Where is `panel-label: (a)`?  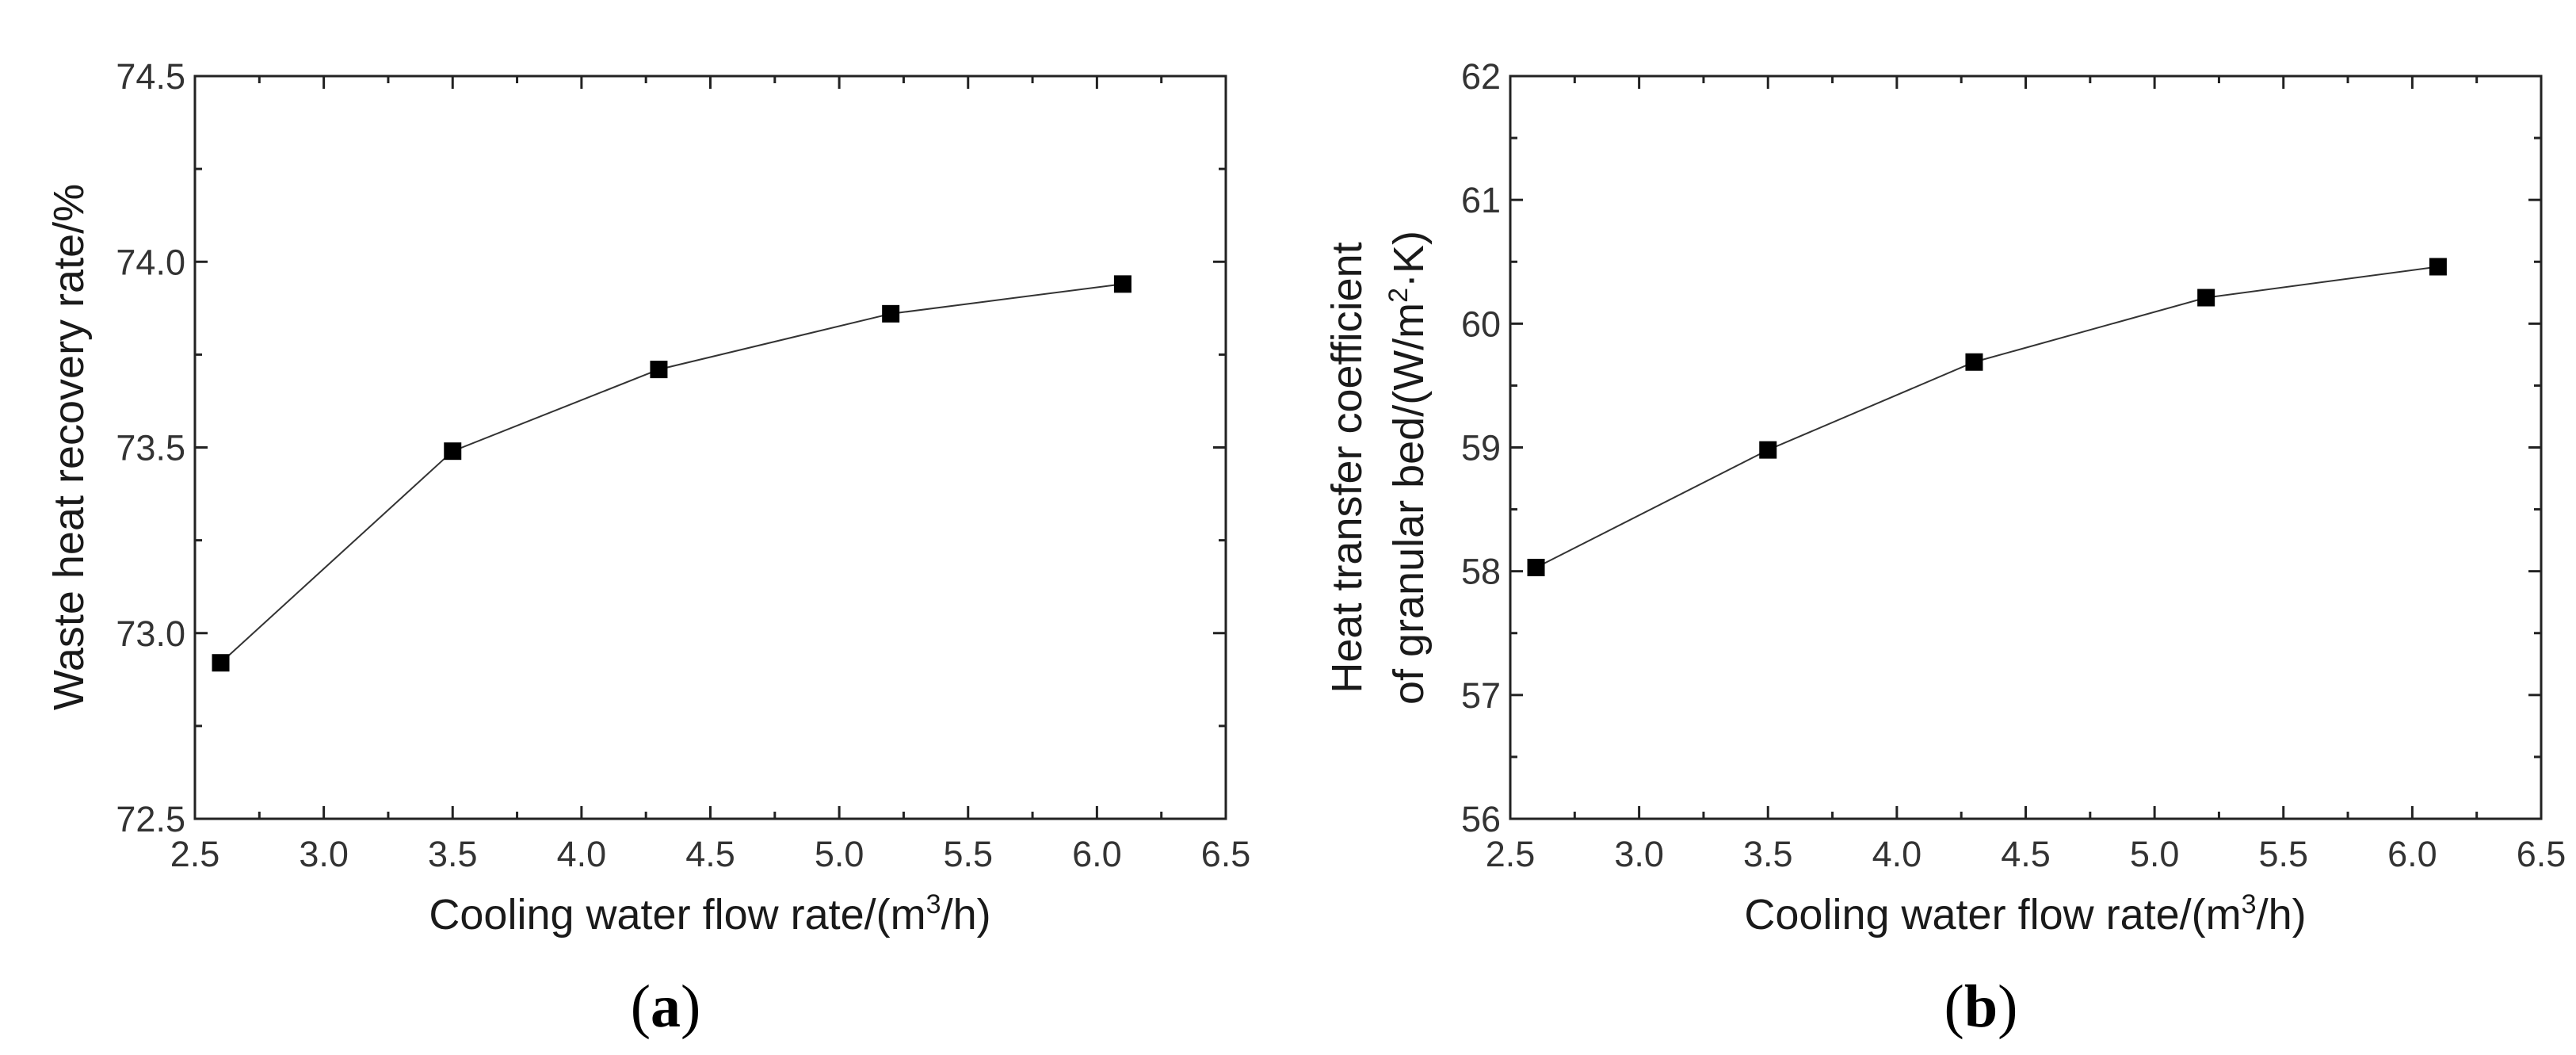 panel-label: (a) is located at coordinates (666, 1006).